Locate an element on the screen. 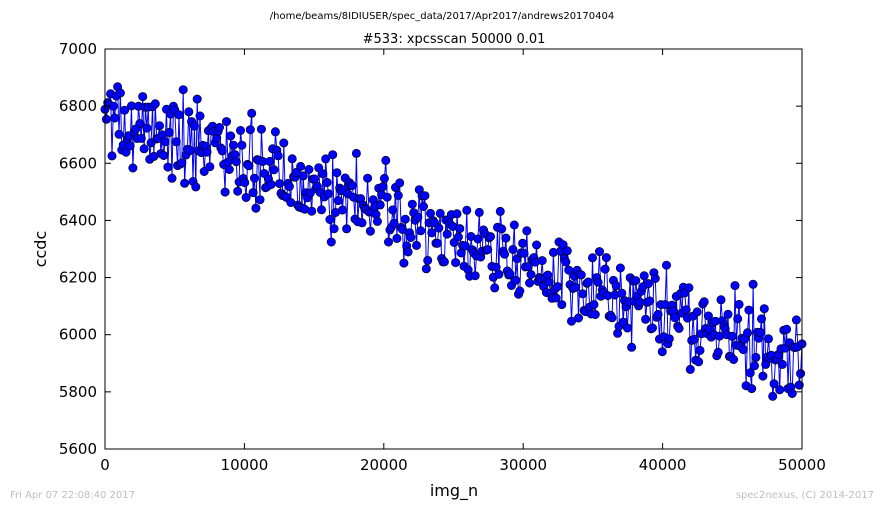 Image resolution: width=884 pixels, height=509 pixels. x-tick-label: 20000 is located at coordinates (384, 465).